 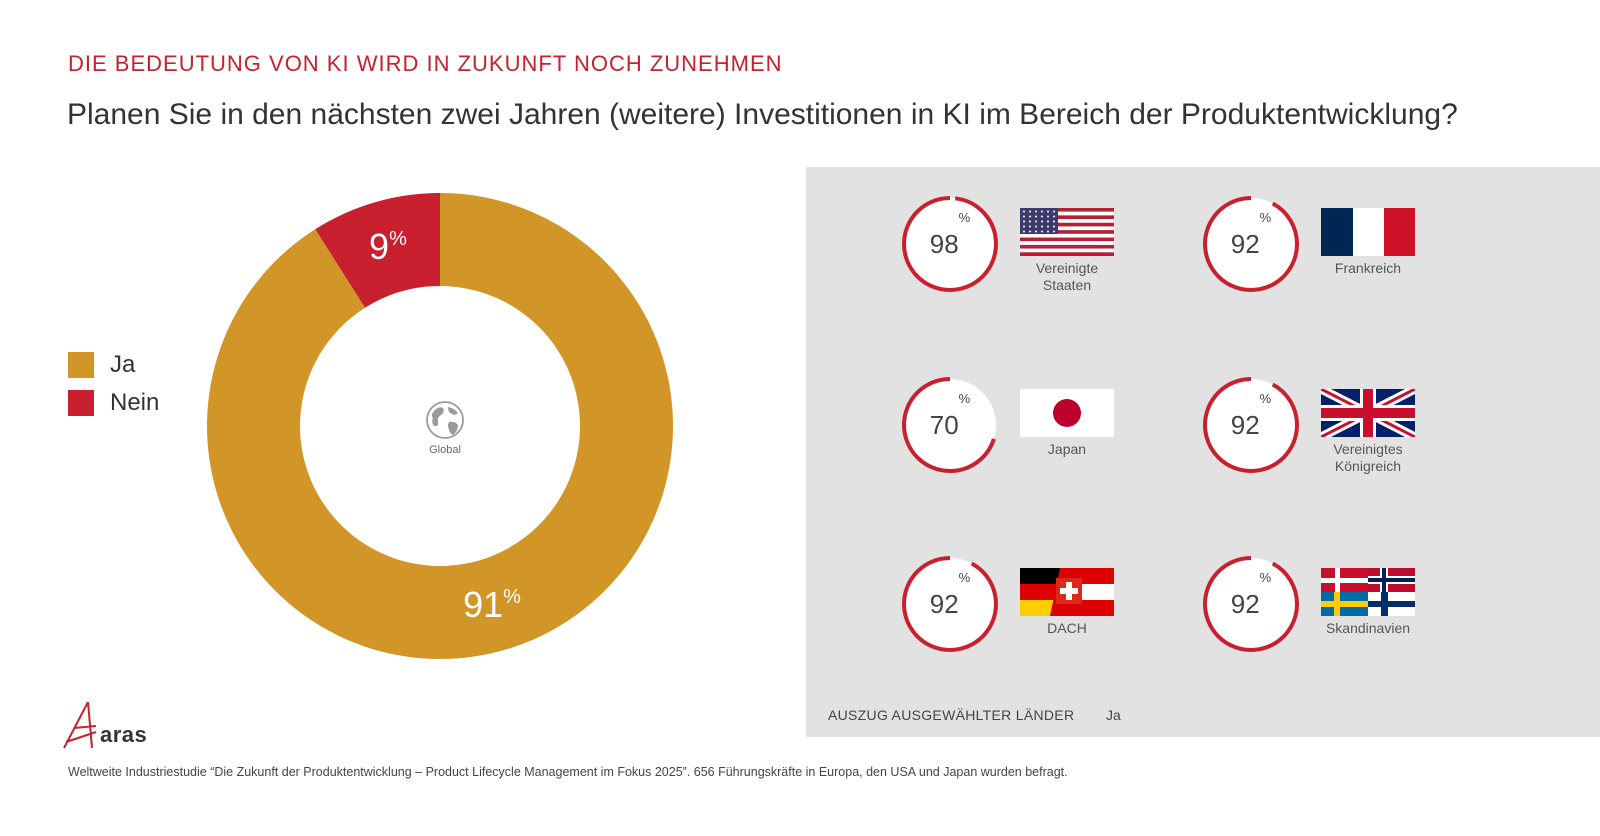 I want to click on country-item-us: 98% Vereinigte Staaten, so click(x=1020, y=249).